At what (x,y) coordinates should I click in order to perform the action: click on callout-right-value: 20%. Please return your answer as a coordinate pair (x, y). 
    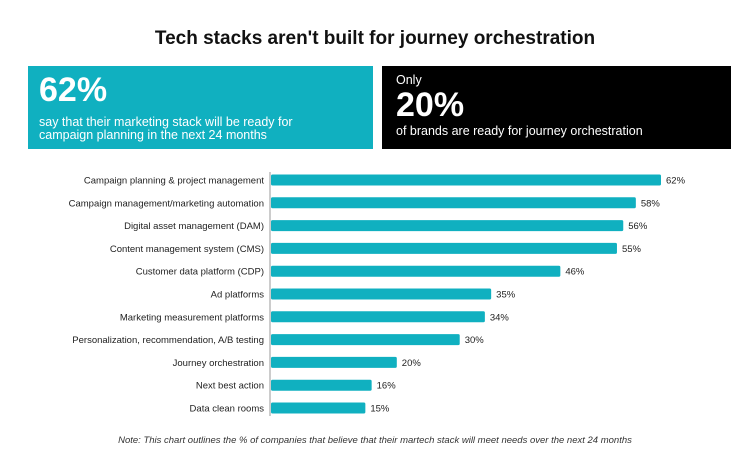
    Looking at the image, I should click on (430, 105).